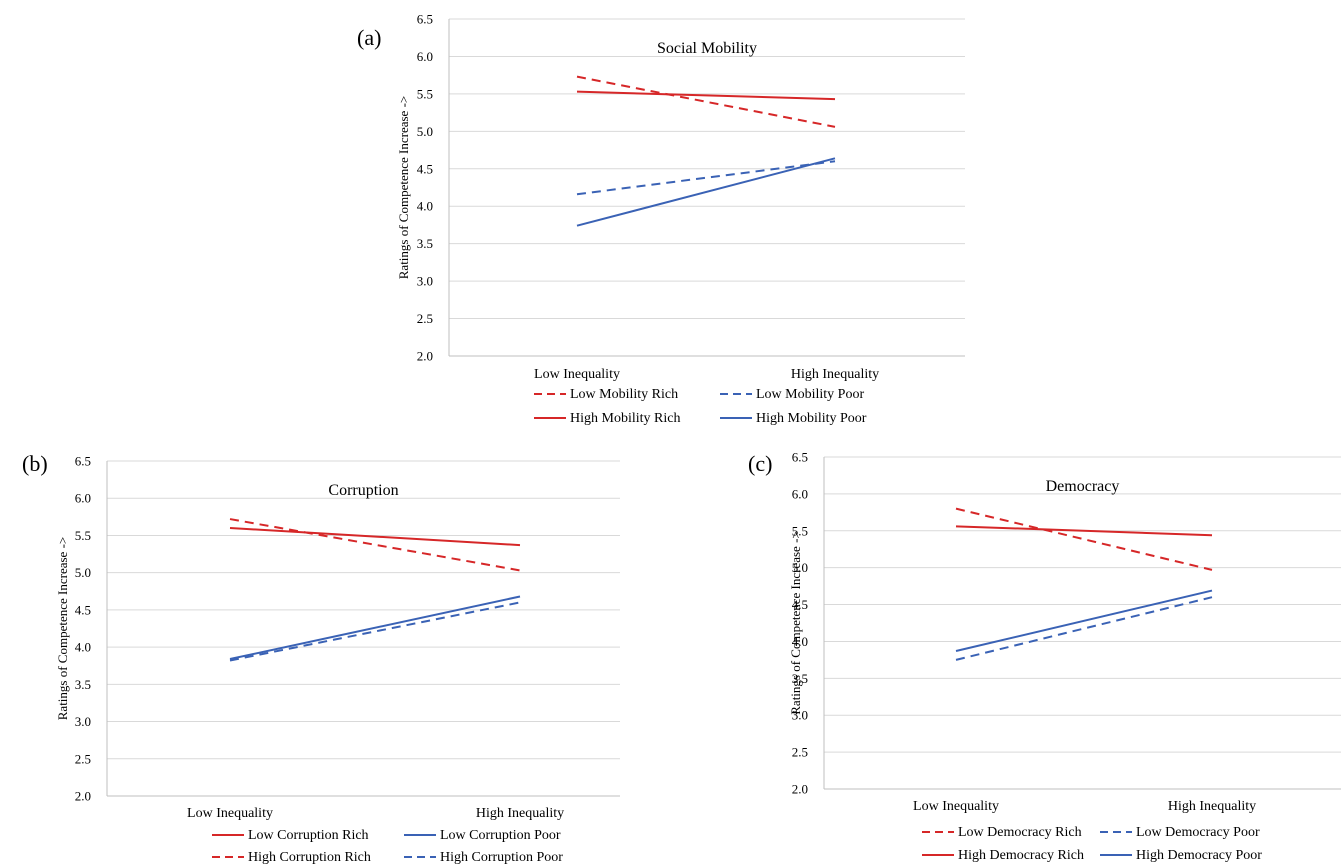 The image size is (1341, 867). I want to click on series-line-low-democracy-poor, so click(1084, 628).